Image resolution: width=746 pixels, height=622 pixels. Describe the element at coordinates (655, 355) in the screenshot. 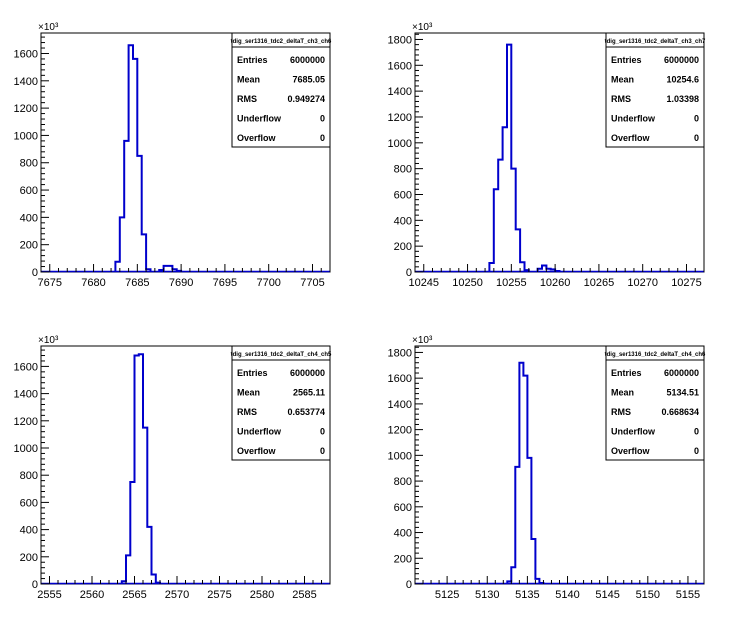

I see `histogram-title: tdig_ser1316_tdc2_deltaT_ch4_ch6` at that location.